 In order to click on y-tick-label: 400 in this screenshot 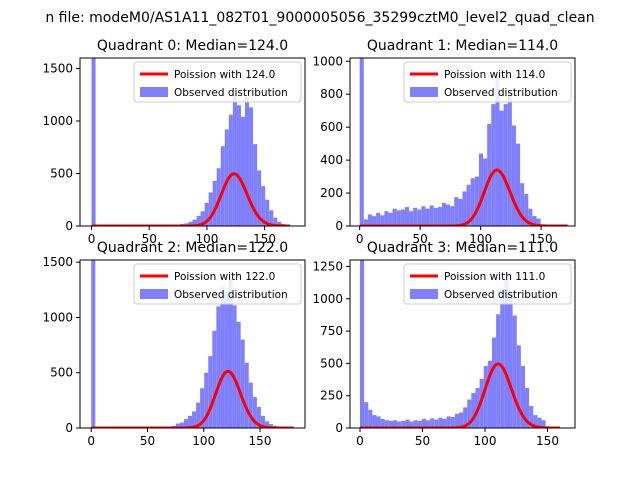, I will do `click(331, 160)`.